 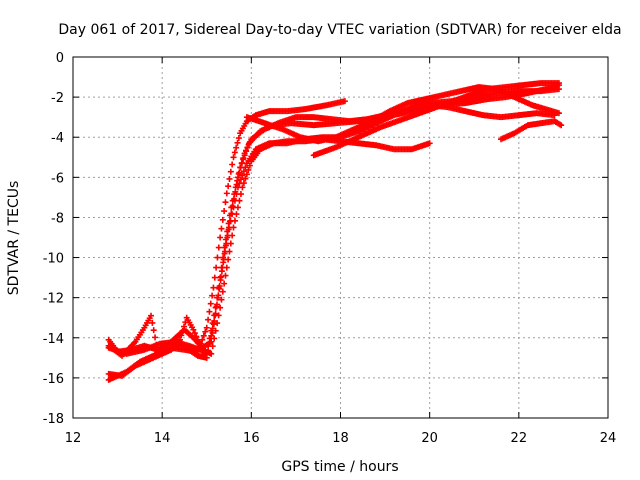 What do you see at coordinates (162, 438) in the screenshot?
I see `x-tick-label: 14` at bounding box center [162, 438].